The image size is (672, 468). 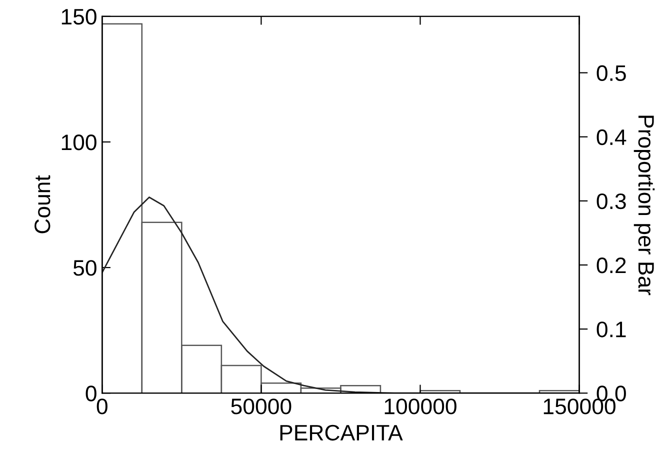 I want to click on x-tick-label: 100000, so click(x=420, y=406).